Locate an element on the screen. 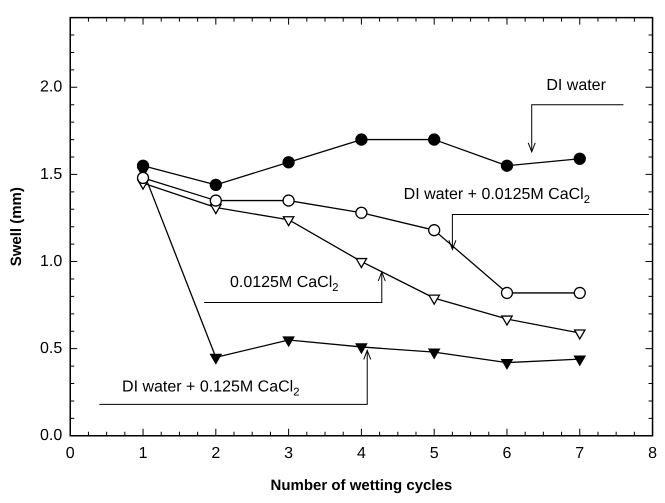  x-tick-label: 0 is located at coordinates (70, 453).